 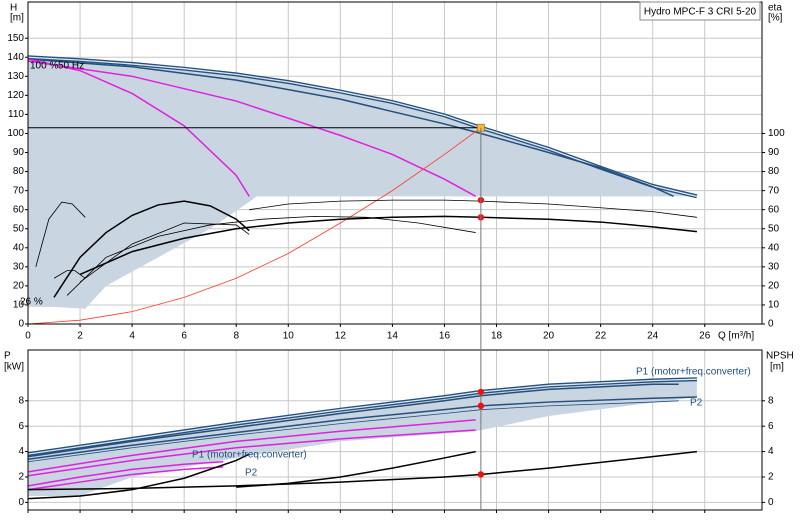 What do you see at coordinates (774, 228) in the screenshot?
I see `y2-tick-label: 50` at bounding box center [774, 228].